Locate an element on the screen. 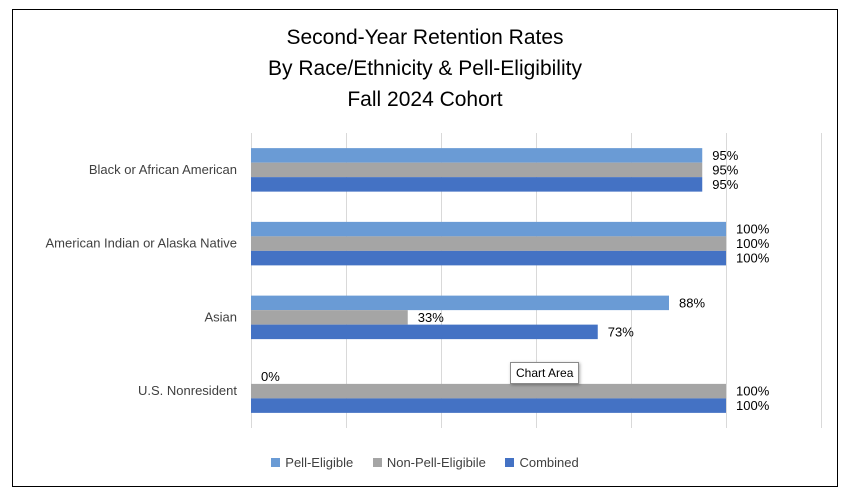 This screenshot has height=498, width=850. legend-label: Non-Pell-Eligibile is located at coordinates (436, 462).